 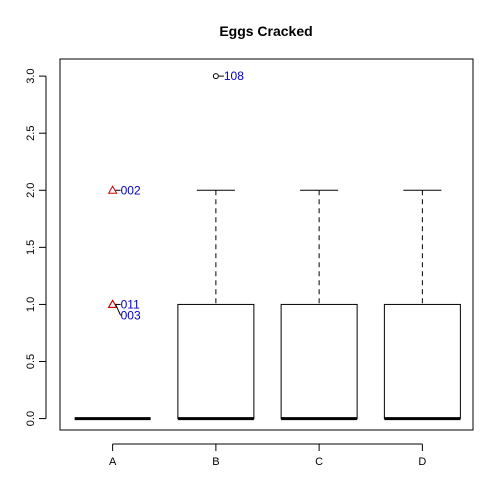 What do you see at coordinates (118, 310) in the screenshot?
I see `annotation-leader` at bounding box center [118, 310].